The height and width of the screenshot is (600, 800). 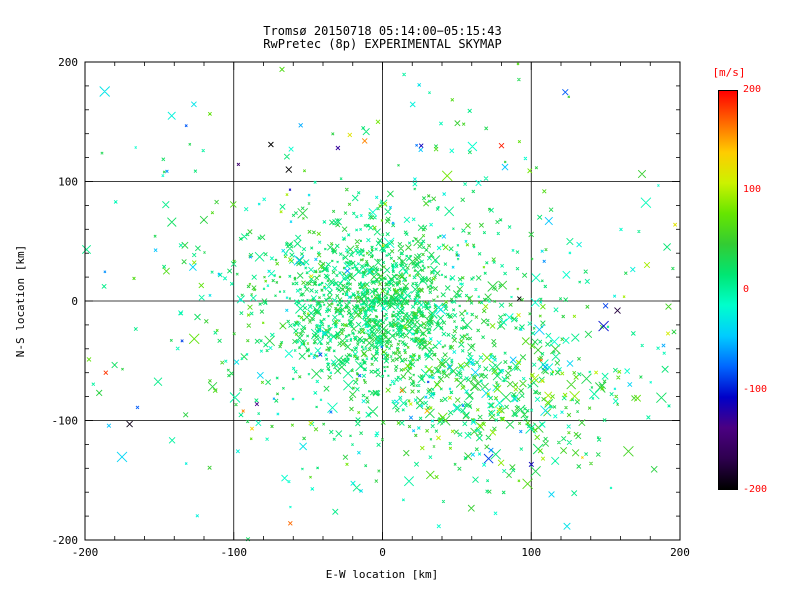 I want to click on colorbar-label: [m/s], so click(x=729, y=72).